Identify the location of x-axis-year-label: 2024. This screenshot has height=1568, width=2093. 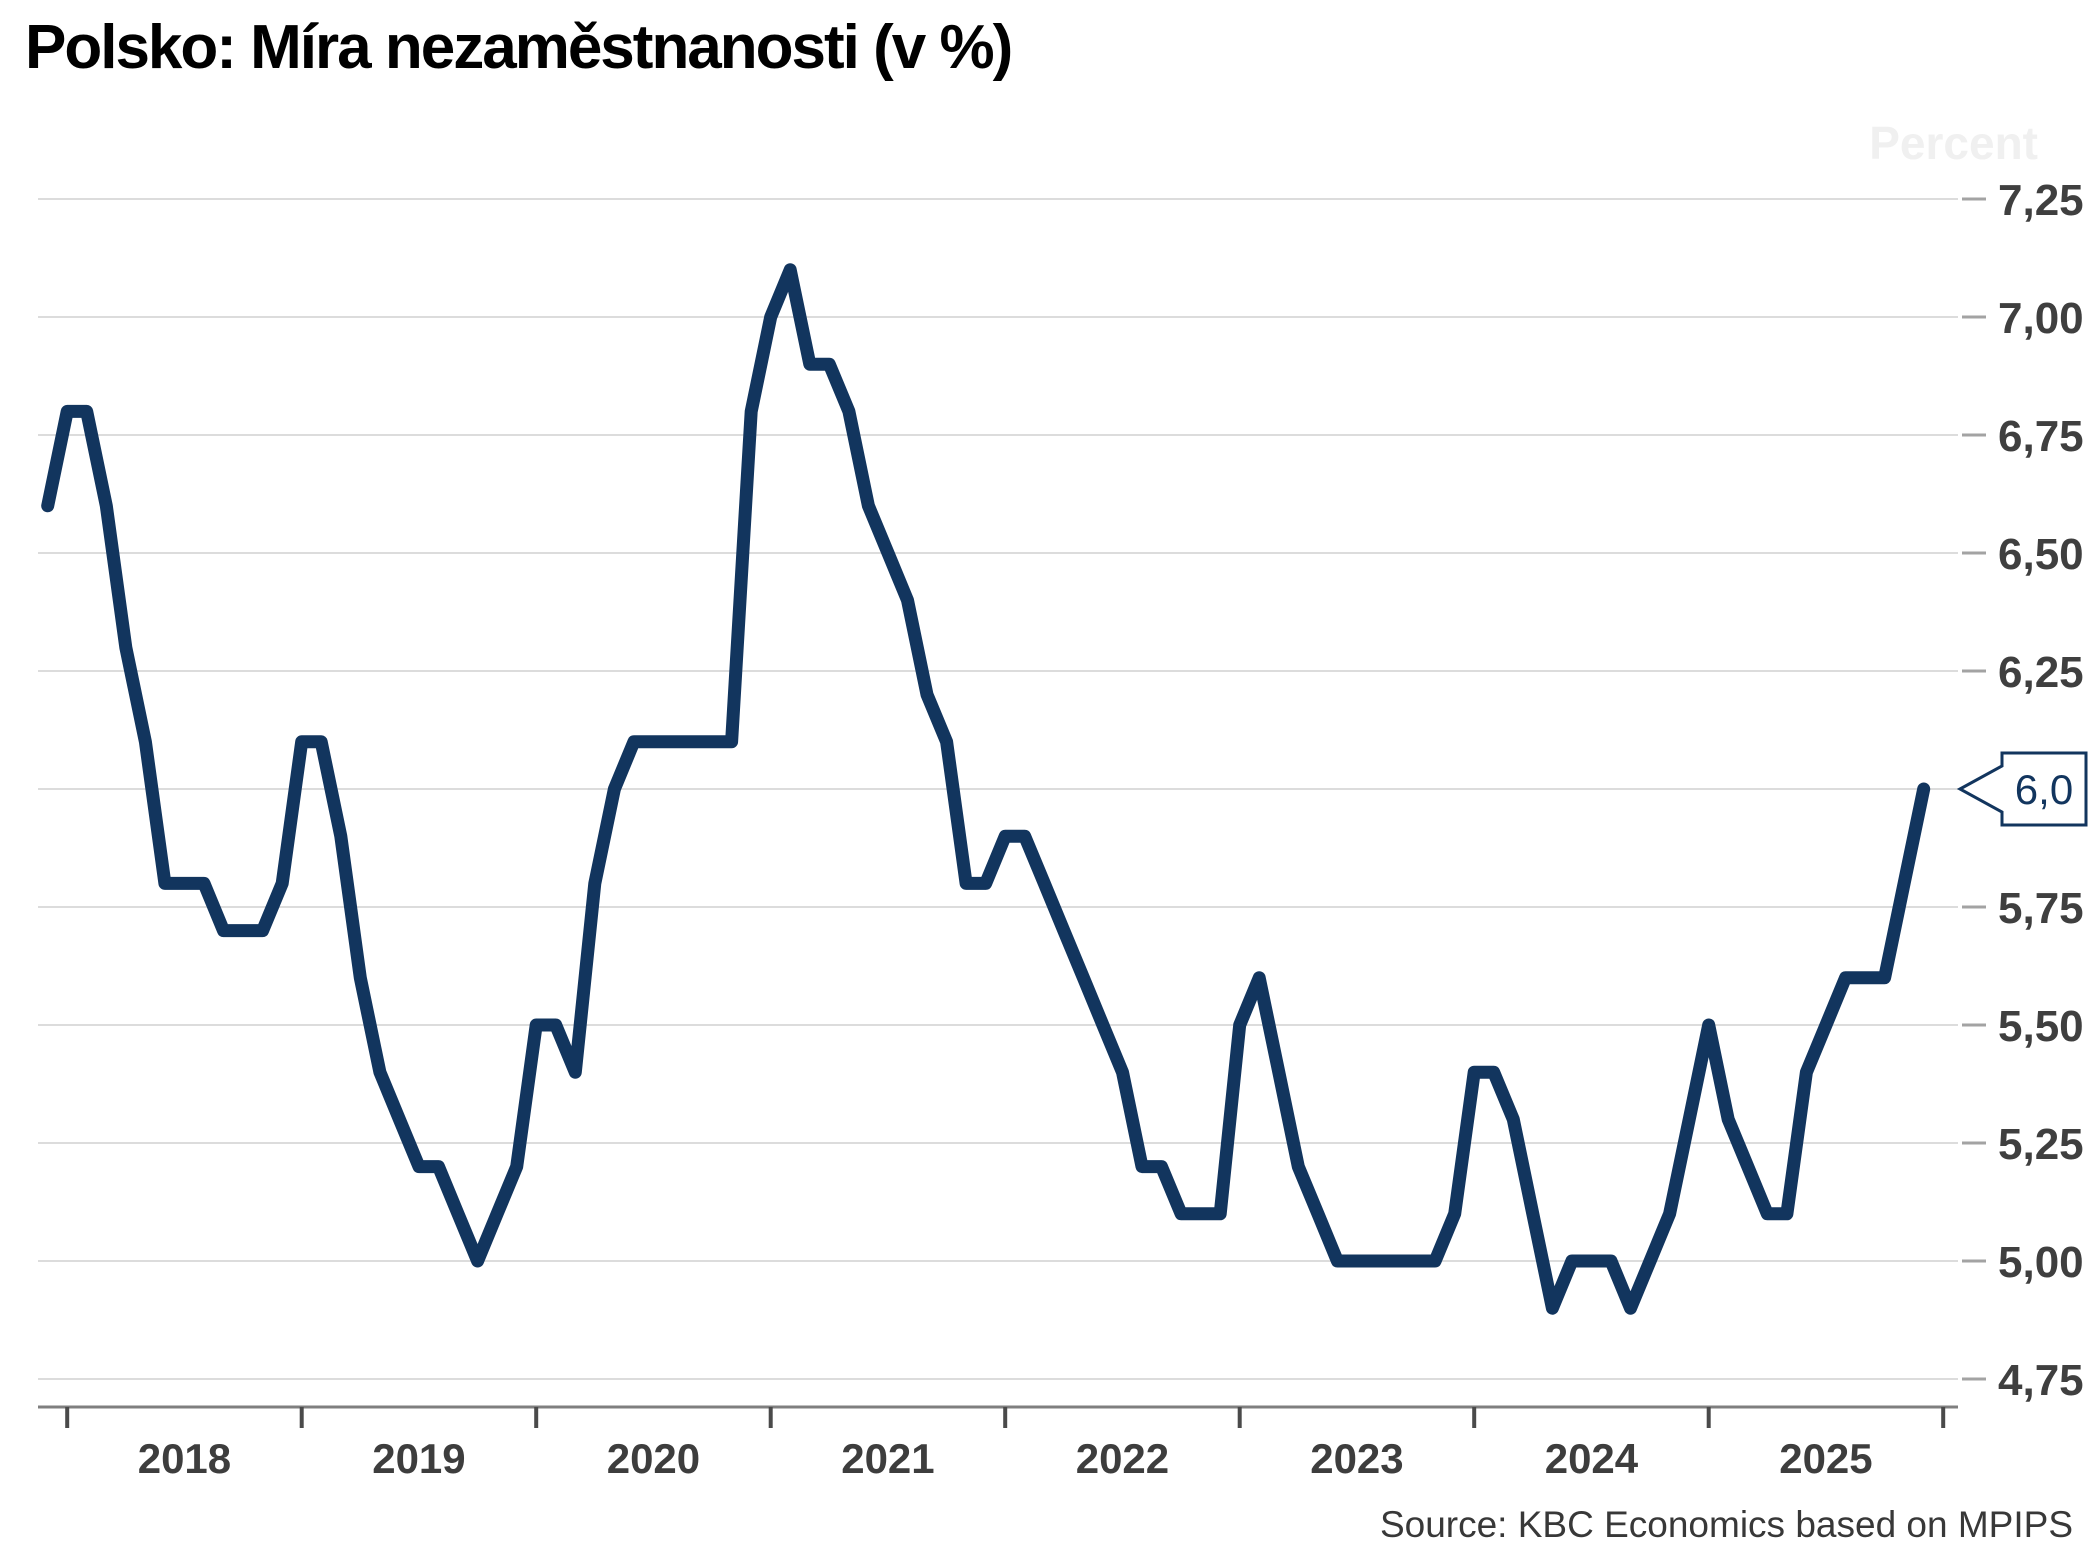
(1592, 1458).